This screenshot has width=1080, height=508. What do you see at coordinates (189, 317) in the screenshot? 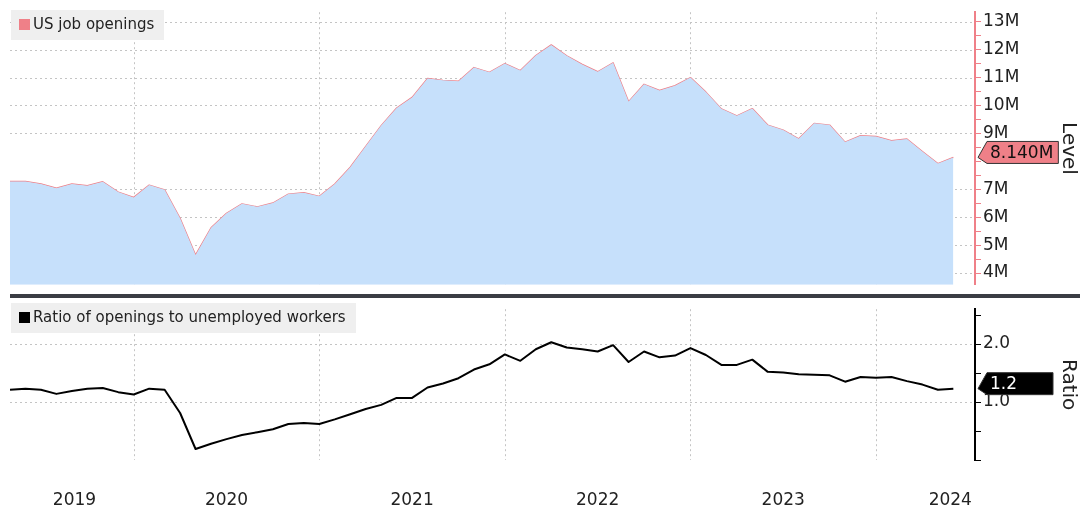
I see `legend-label: Ratio of openings to unemployed workers` at bounding box center [189, 317].